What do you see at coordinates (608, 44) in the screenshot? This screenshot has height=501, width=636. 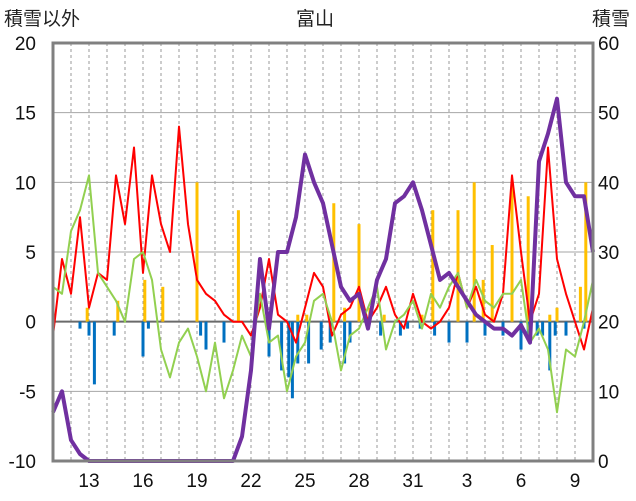 I see `right-tick-label: 60` at bounding box center [608, 44].